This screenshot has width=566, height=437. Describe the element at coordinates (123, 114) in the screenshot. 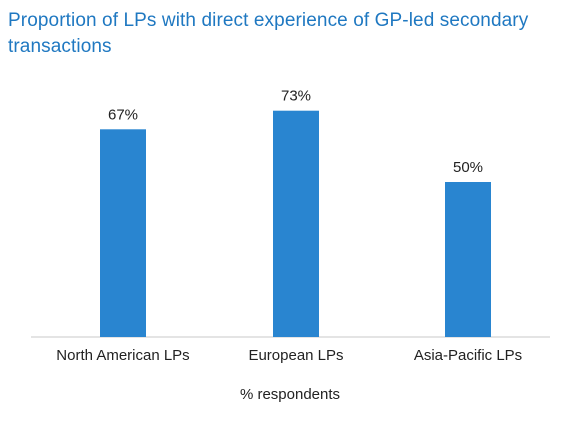

I see `data-label-1: 67%` at that location.